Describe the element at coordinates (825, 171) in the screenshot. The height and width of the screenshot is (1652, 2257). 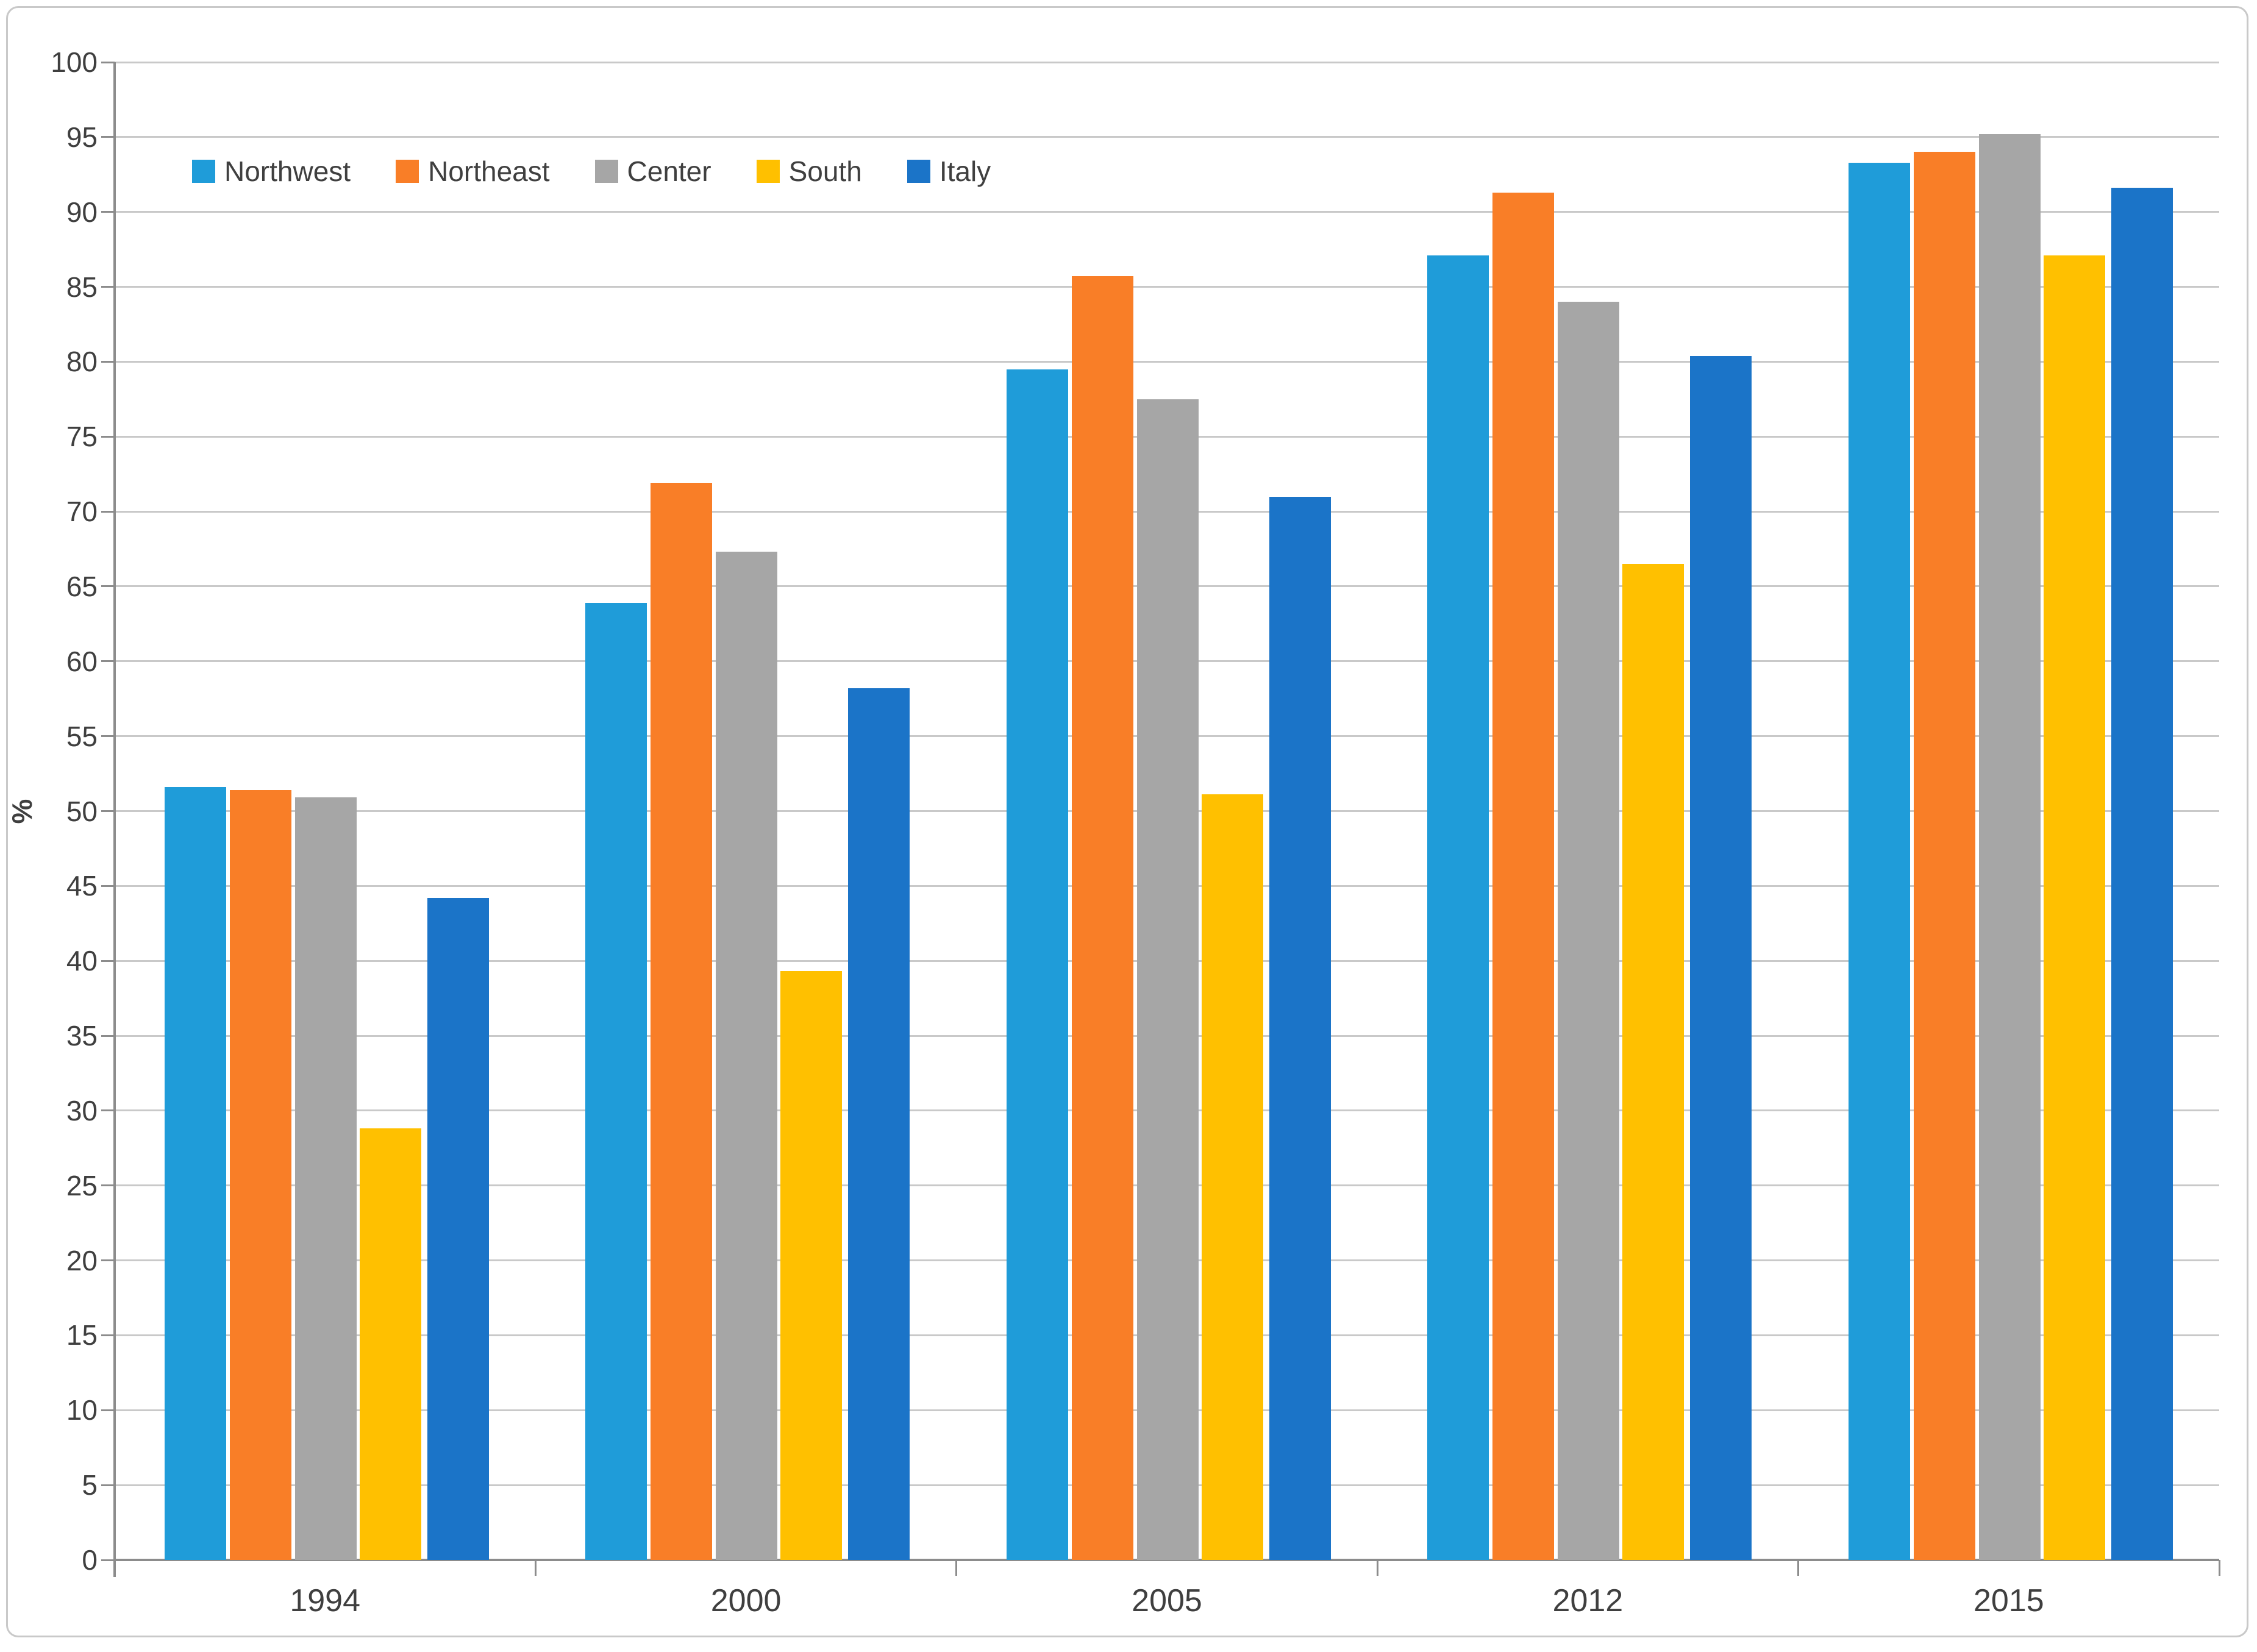
I see `legend-label: South` at that location.